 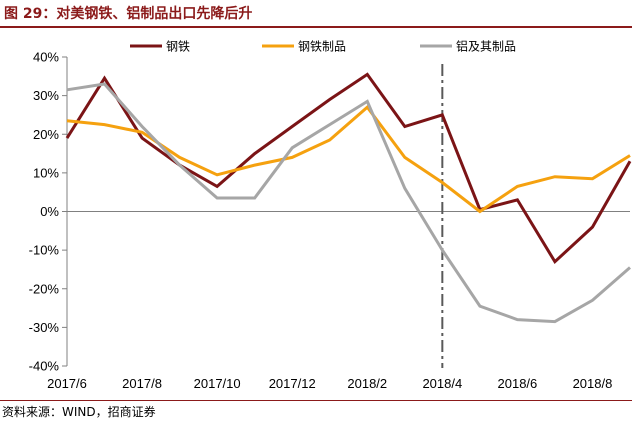 What do you see at coordinates (44, 327) in the screenshot?
I see `y-tick-label: -30%` at bounding box center [44, 327].